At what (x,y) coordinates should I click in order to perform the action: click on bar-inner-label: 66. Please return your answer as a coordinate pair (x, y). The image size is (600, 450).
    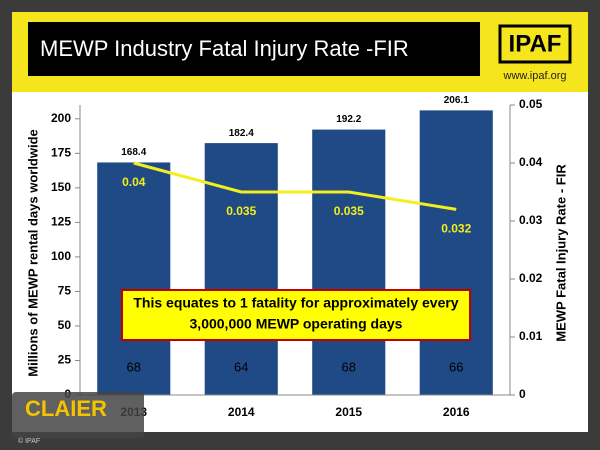
    Looking at the image, I should click on (456, 366).